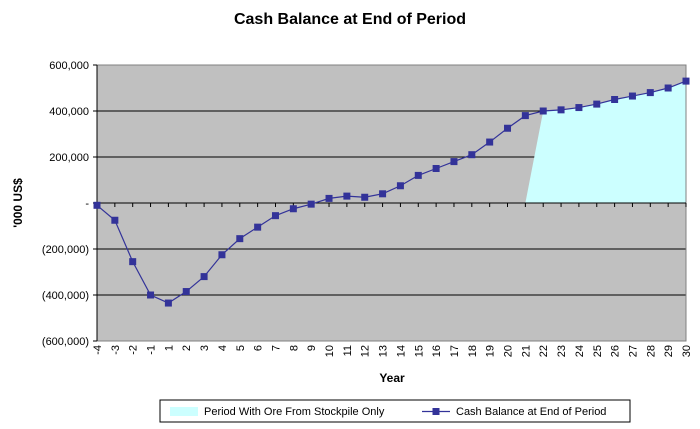  I want to click on stockpile-area, so click(605, 142).